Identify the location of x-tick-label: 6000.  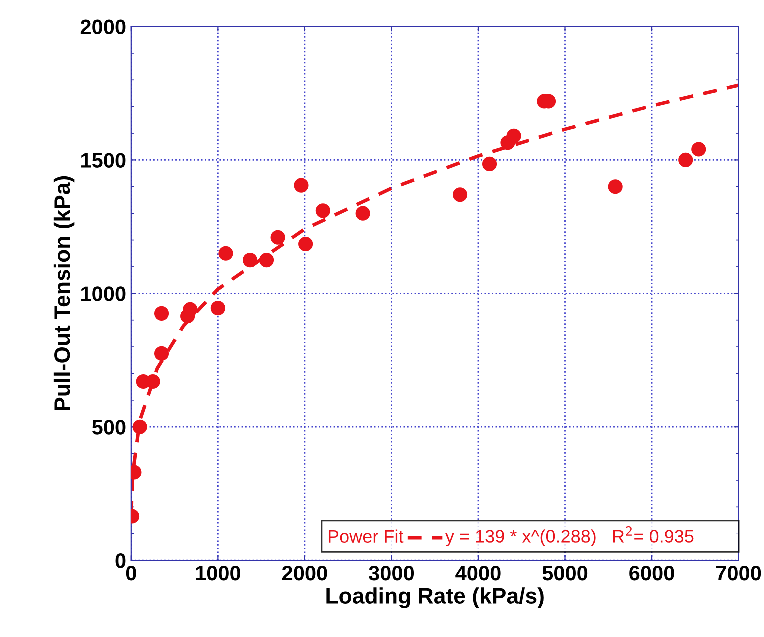
(652, 573).